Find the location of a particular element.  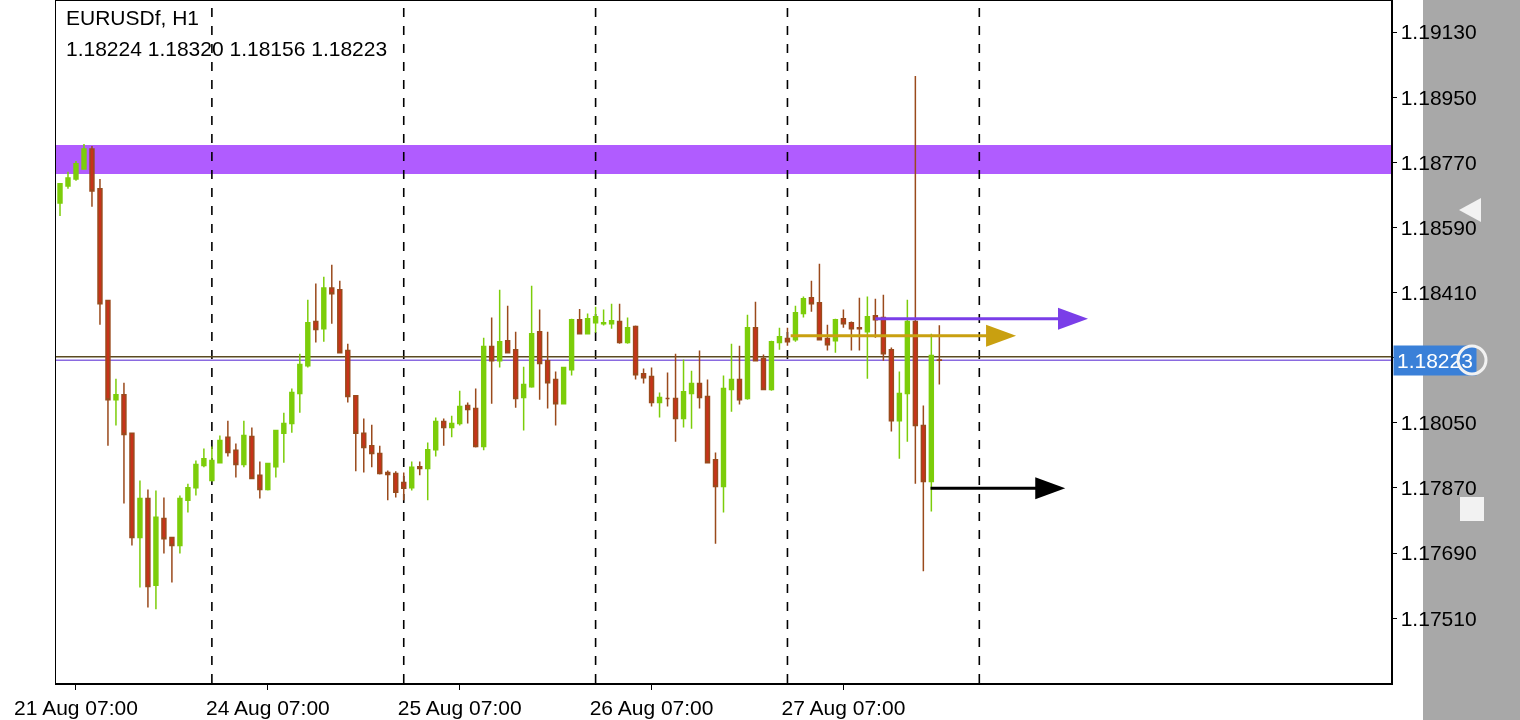

y-tick-label: 1.18050 is located at coordinates (1438, 423).